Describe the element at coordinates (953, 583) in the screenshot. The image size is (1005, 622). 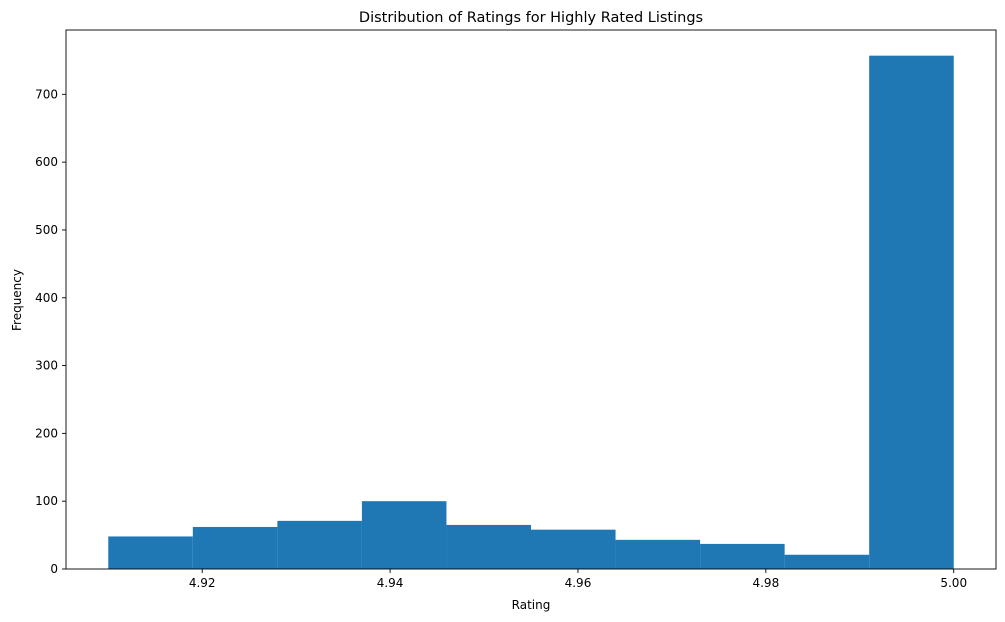
I see `x-tick-label: 5.00` at that location.